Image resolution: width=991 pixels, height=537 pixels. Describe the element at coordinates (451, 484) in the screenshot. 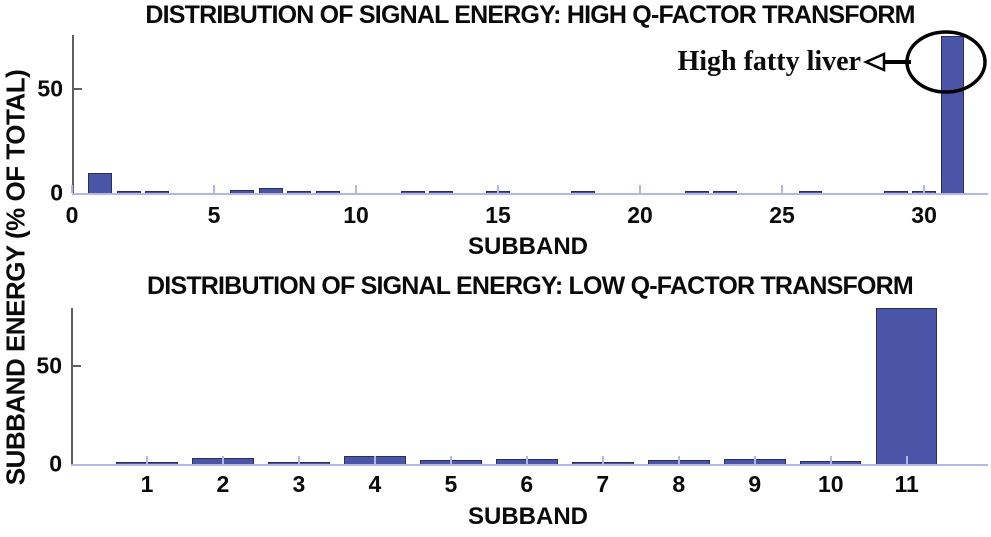

I see `bottom-chart-x-tick-label: 5` at that location.